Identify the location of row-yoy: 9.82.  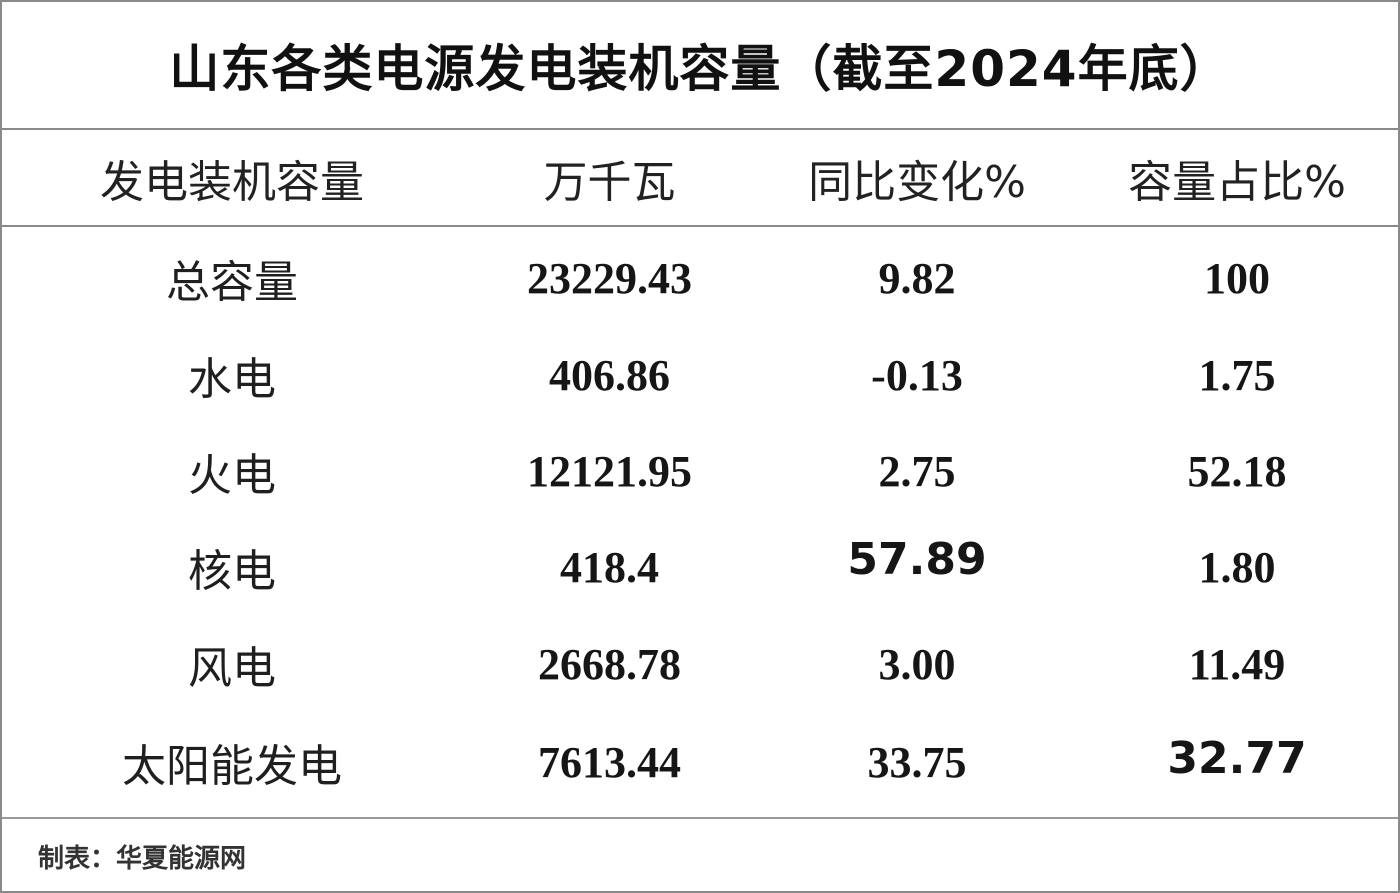
(917, 278).